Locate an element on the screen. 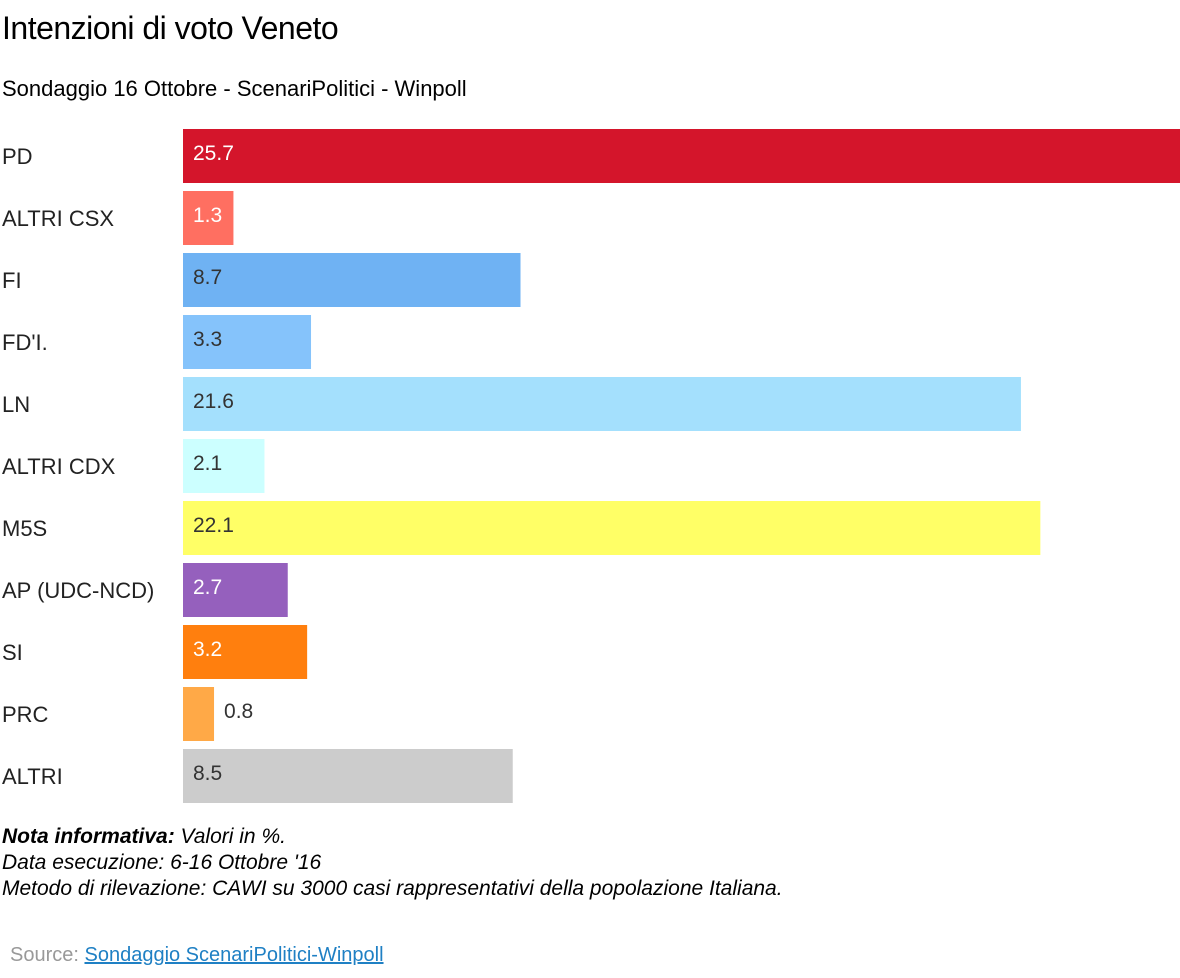  category-label: M5S is located at coordinates (24, 528).